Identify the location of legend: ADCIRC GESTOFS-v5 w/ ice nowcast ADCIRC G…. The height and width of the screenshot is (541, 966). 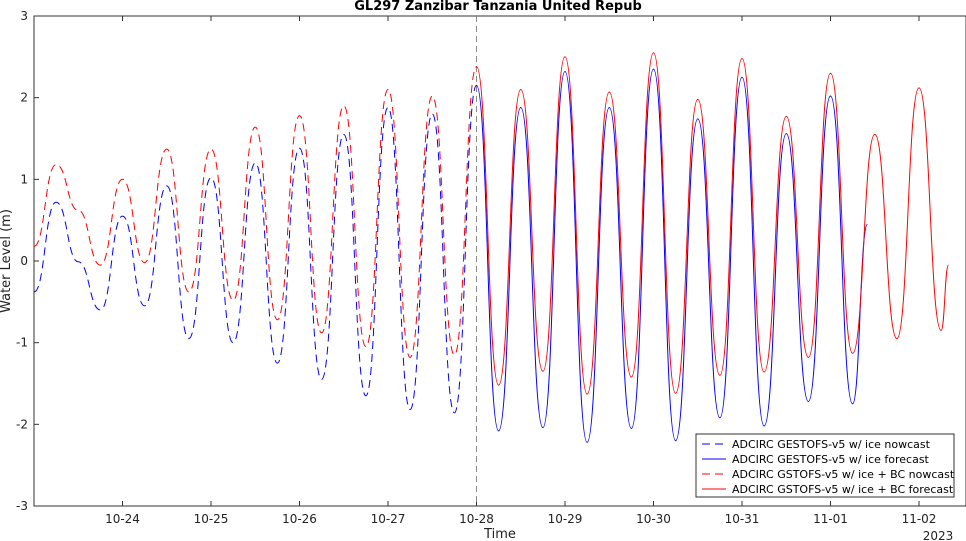
(825, 465).